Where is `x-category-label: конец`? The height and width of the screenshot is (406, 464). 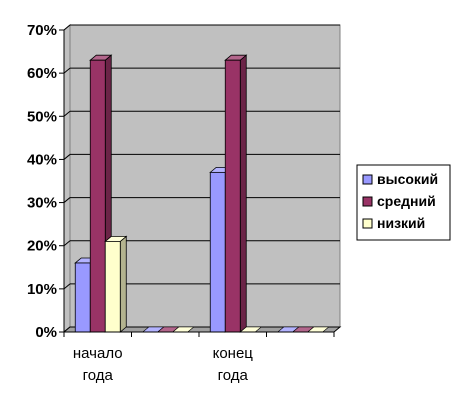
x-category-label: конец is located at coordinates (233, 353).